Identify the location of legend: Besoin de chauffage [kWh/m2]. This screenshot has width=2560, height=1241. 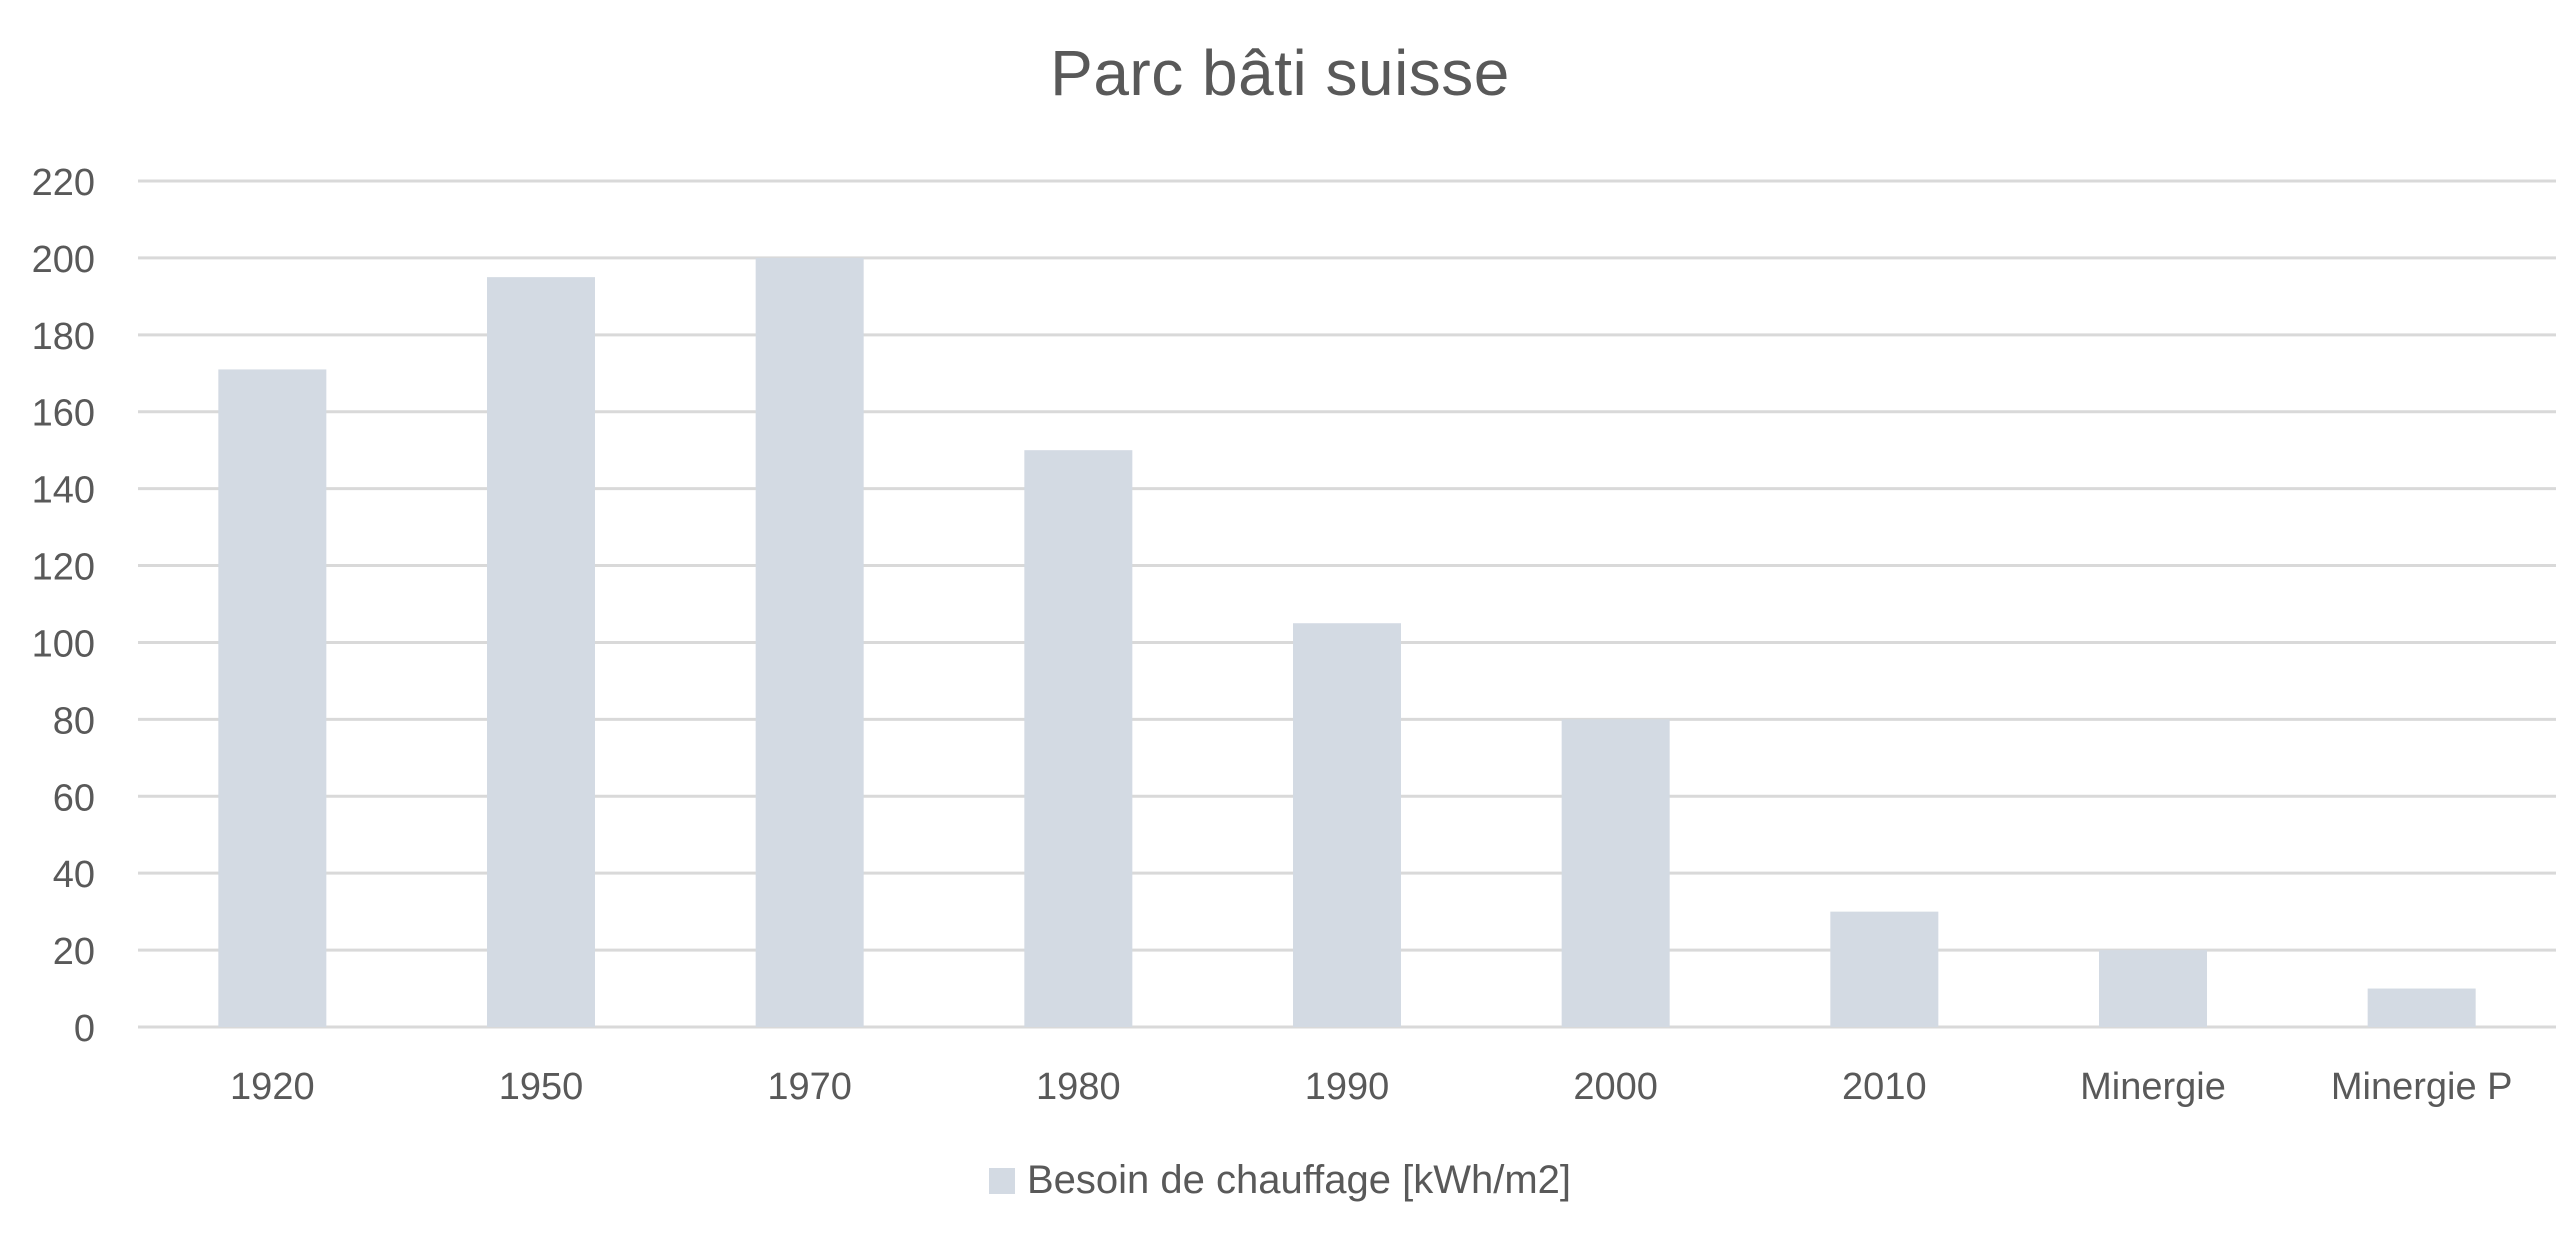
(1280, 1180).